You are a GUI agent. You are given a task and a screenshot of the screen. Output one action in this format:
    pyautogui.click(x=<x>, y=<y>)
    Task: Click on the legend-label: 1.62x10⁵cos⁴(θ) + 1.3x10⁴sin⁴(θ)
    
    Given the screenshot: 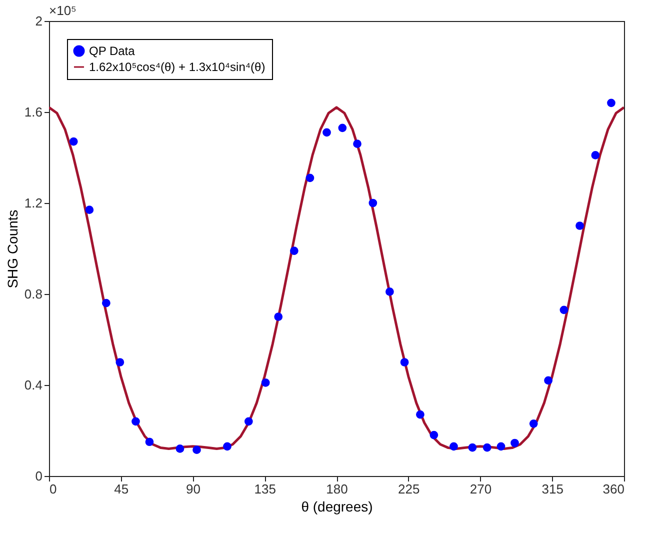 What is the action you would take?
    pyautogui.click(x=177, y=67)
    